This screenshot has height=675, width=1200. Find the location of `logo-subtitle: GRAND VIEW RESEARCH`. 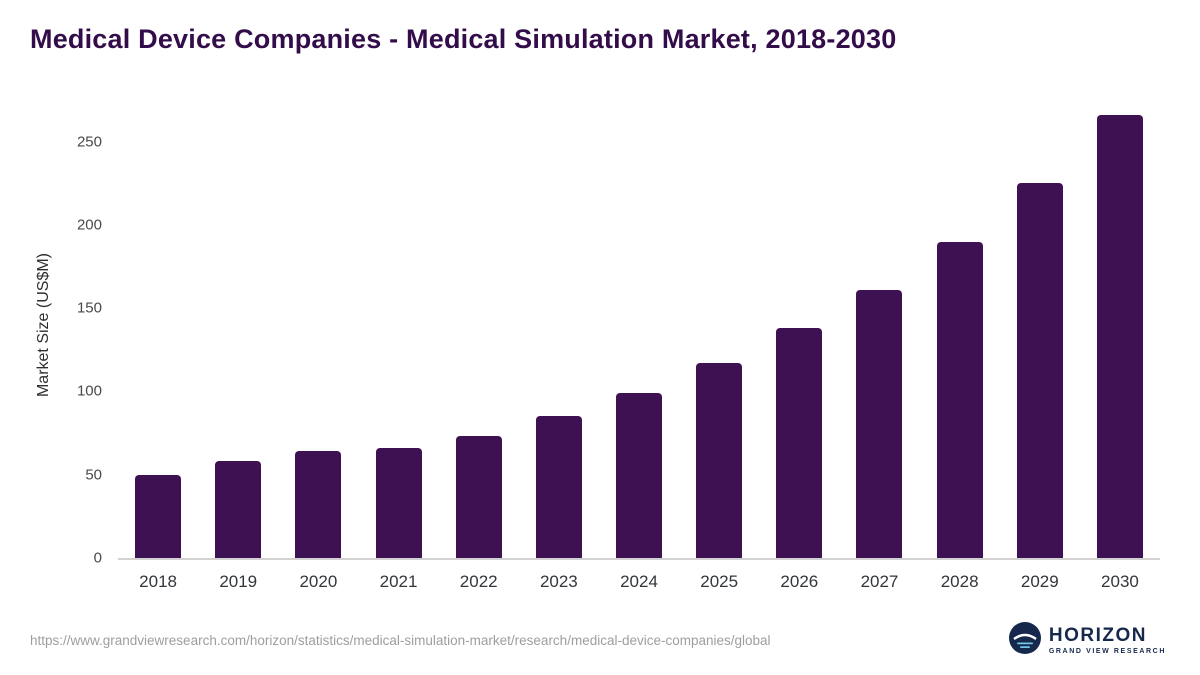

logo-subtitle: GRAND VIEW RESEARCH is located at coordinates (1107, 651).